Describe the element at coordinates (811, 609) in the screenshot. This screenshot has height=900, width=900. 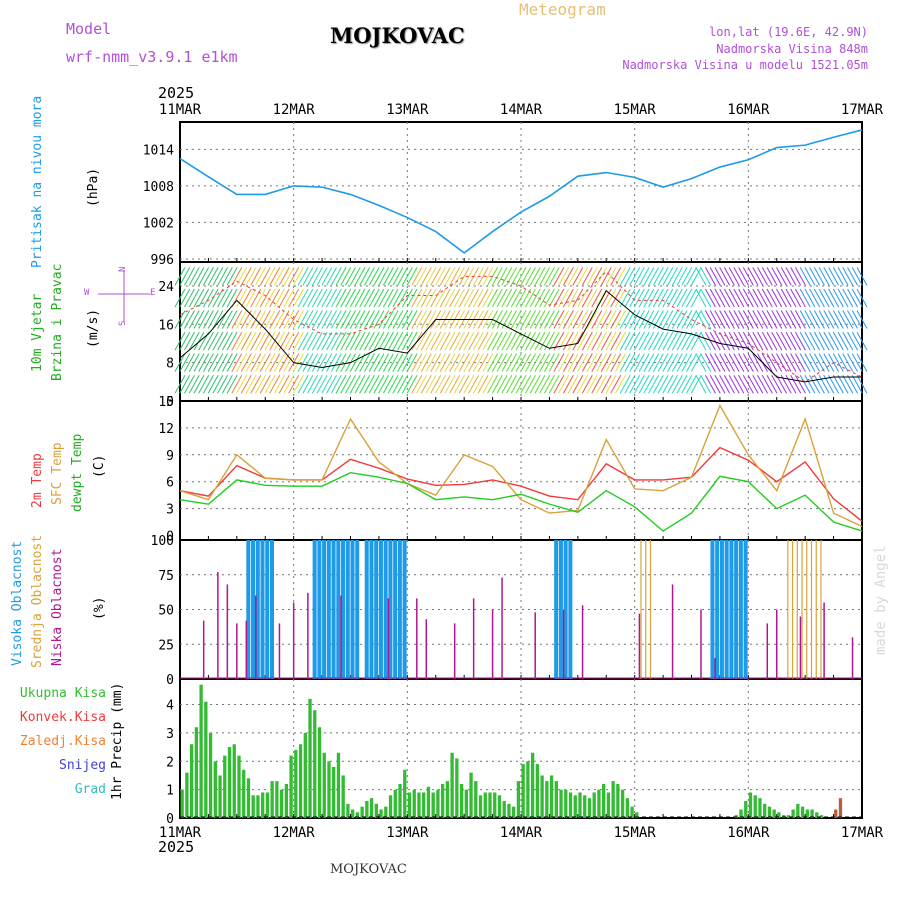
I see `mid-cloud-bar` at that location.